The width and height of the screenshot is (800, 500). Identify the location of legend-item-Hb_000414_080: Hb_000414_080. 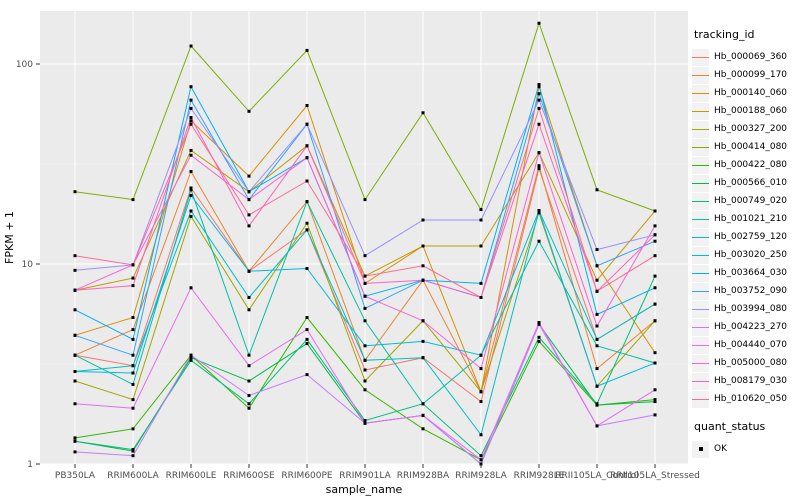
(746, 147).